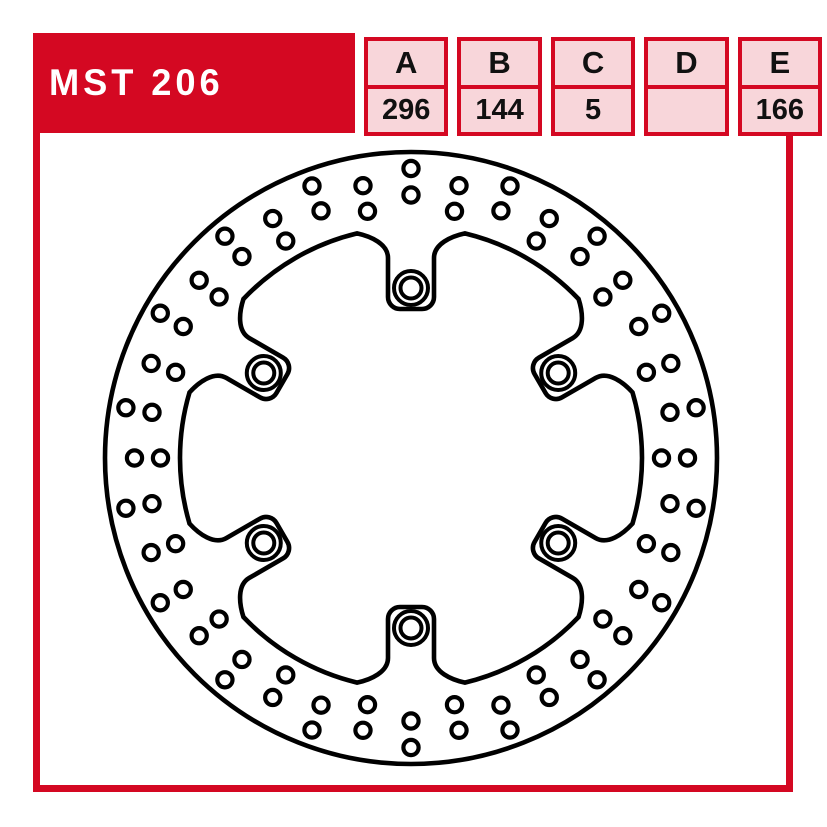  I want to click on spec-header-d: D, so click(686, 63).